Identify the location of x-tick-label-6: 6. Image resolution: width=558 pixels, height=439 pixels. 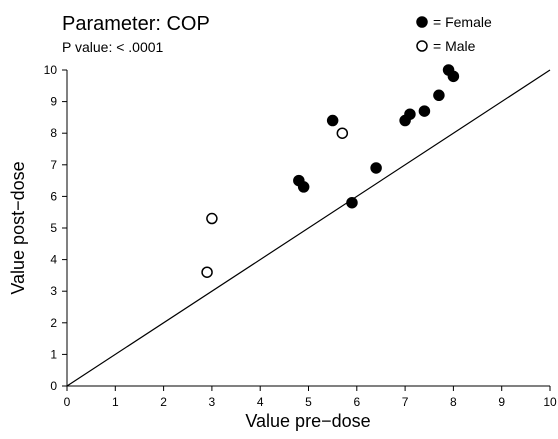
(356, 402).